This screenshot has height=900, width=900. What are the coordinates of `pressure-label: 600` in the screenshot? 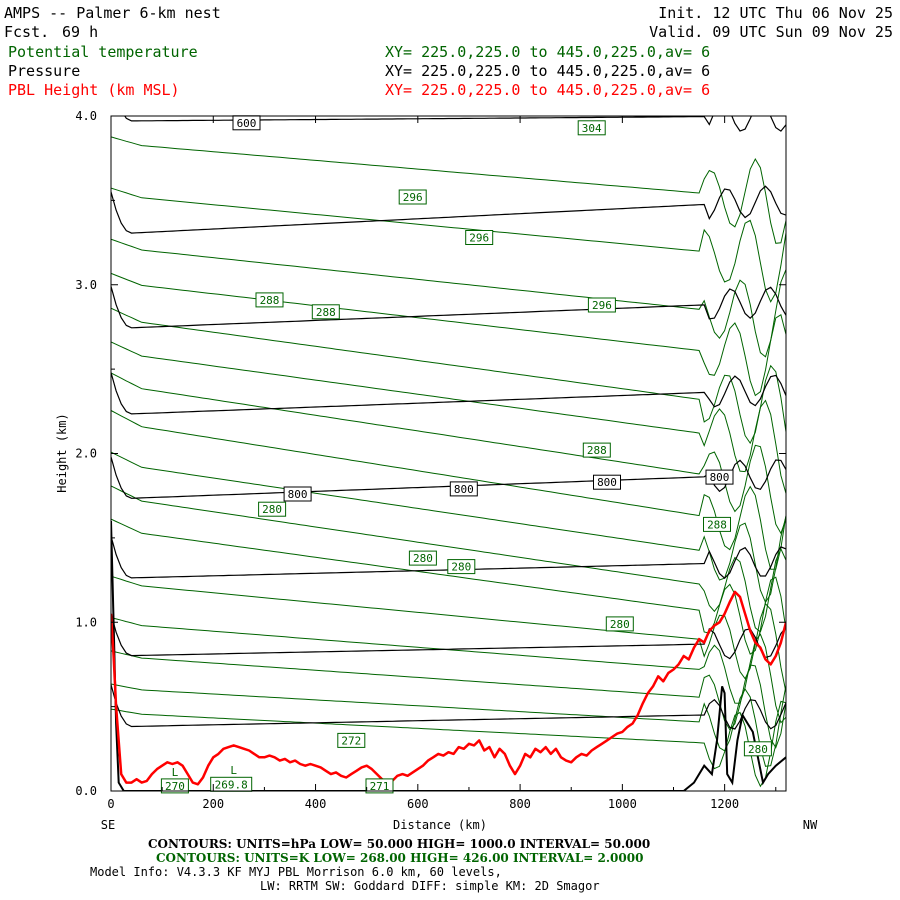 It's located at (246, 123).